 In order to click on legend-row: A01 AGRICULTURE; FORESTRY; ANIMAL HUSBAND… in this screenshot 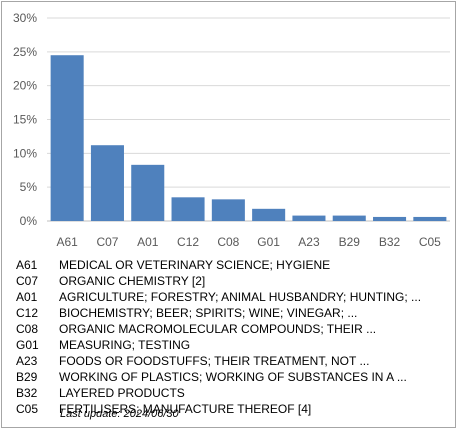, I will do `click(232, 297)`.